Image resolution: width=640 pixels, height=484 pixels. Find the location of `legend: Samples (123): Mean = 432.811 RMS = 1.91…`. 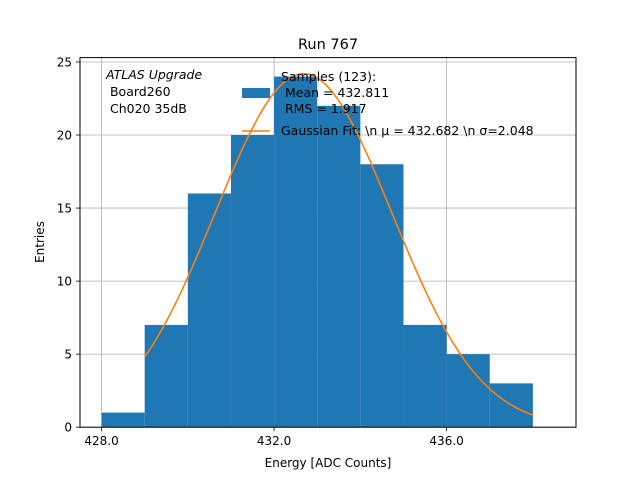

legend: Samples (123): Mean = 432.811 RMS = 1.91… is located at coordinates (388, 103).